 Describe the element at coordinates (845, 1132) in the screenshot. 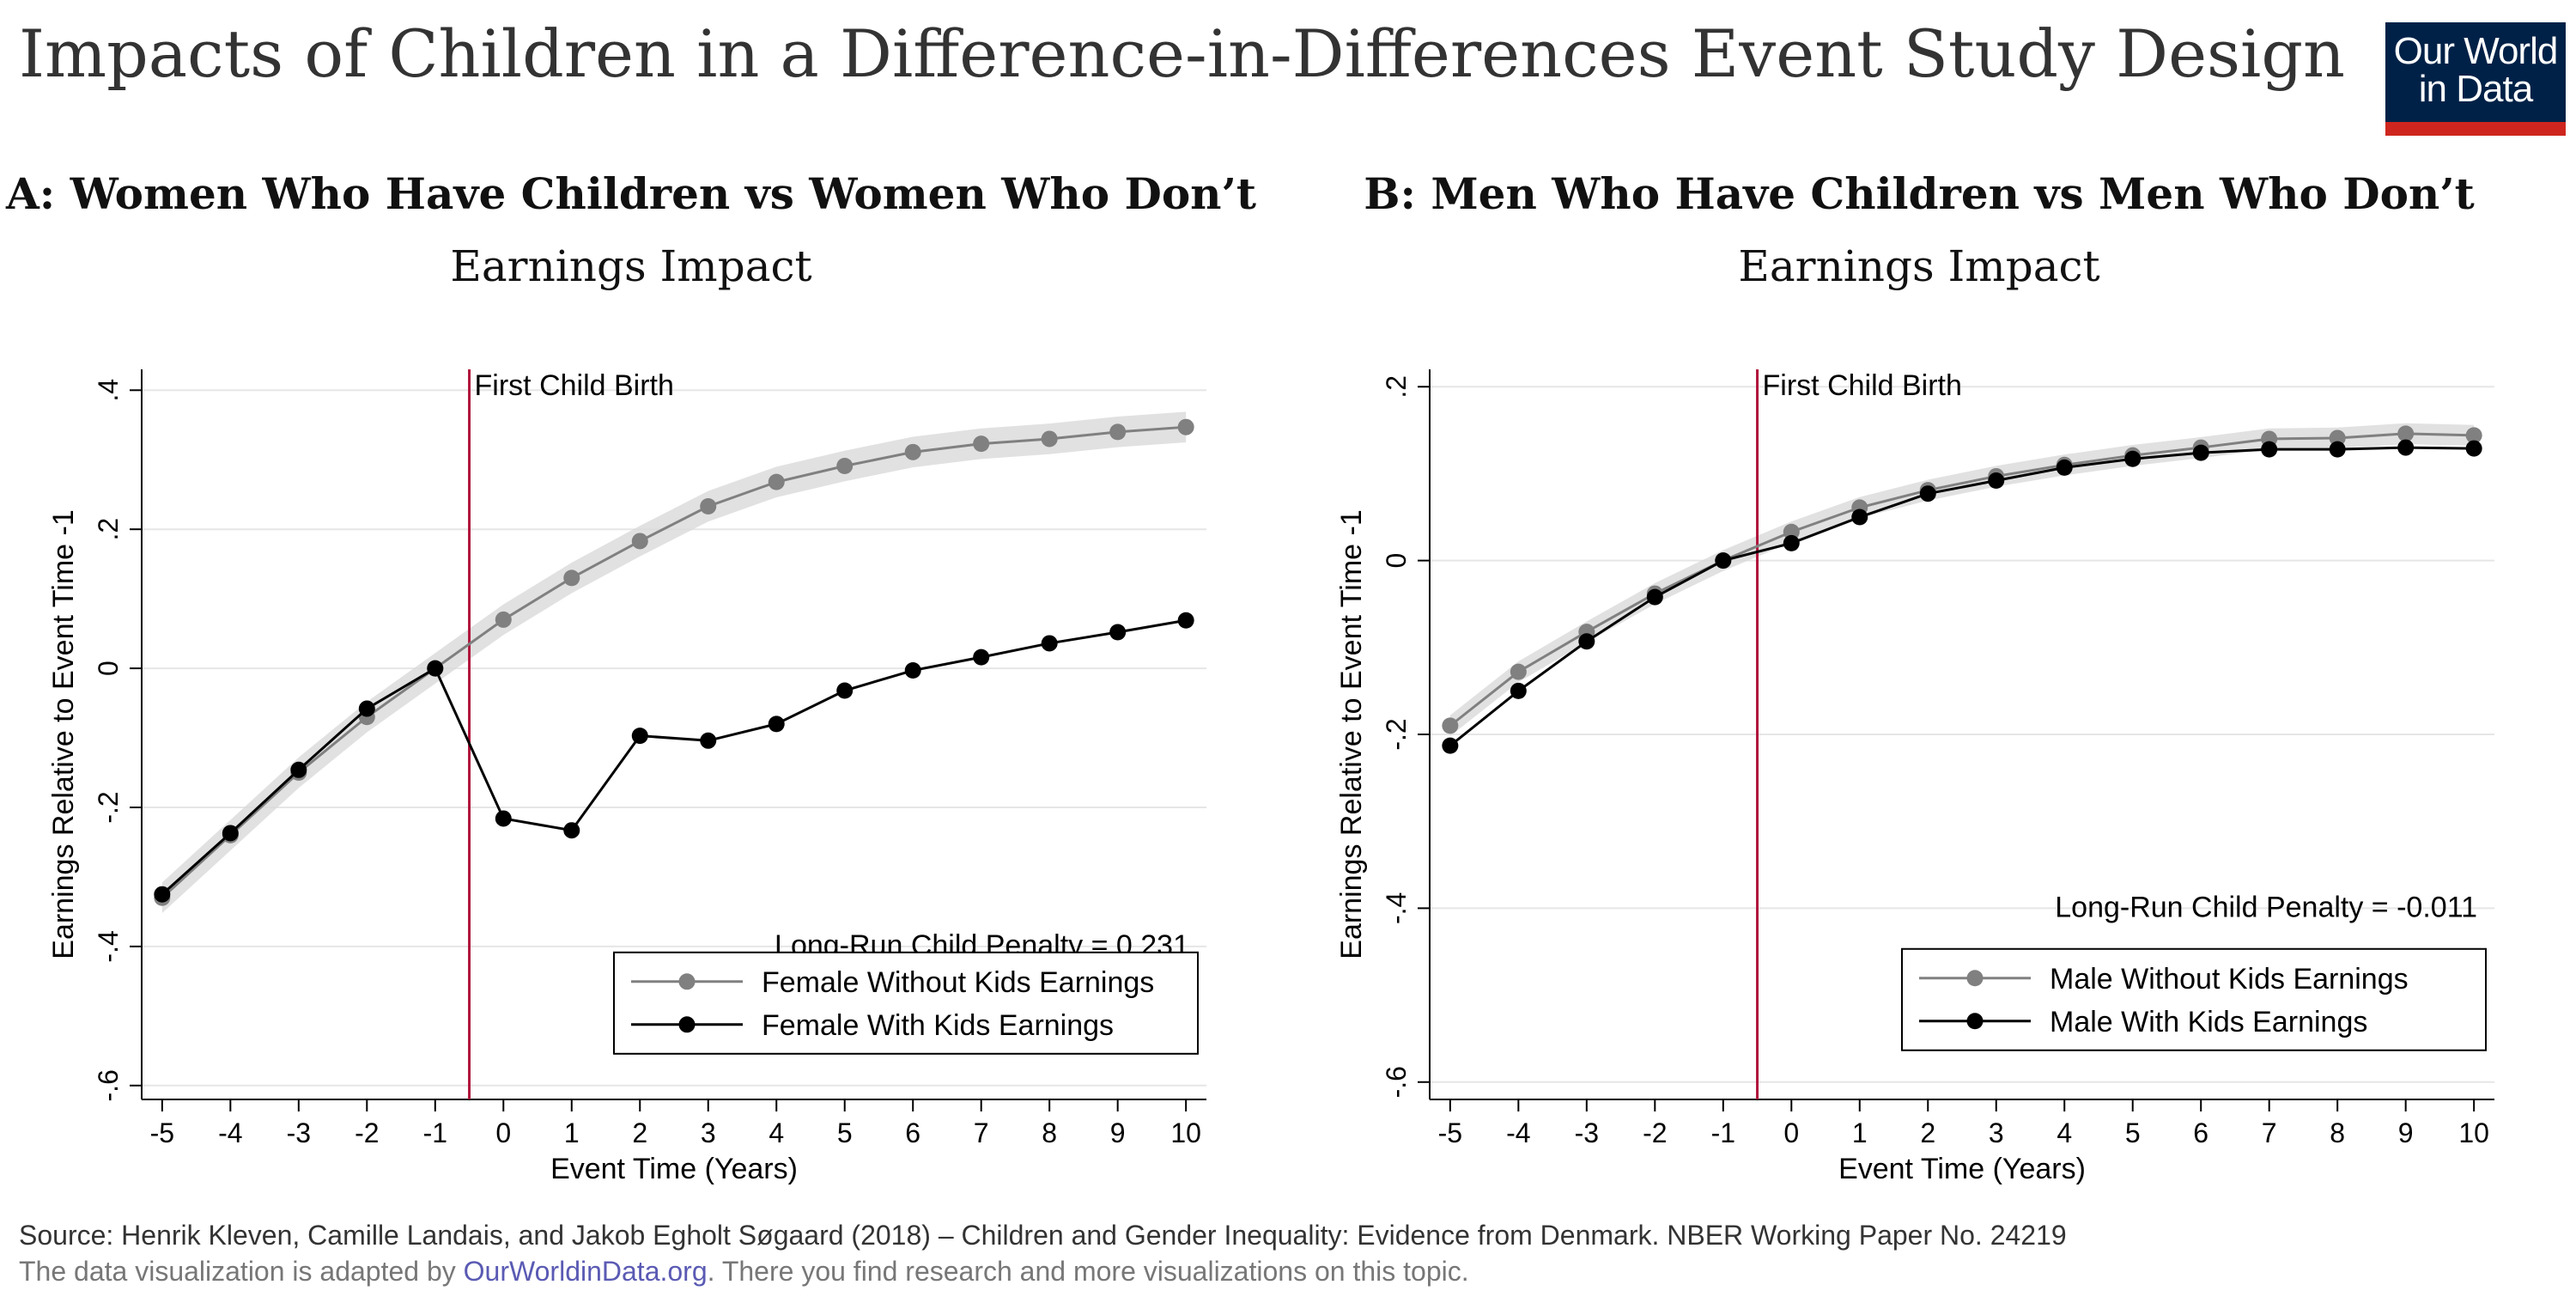

I see `x-tick-label: 5` at that location.